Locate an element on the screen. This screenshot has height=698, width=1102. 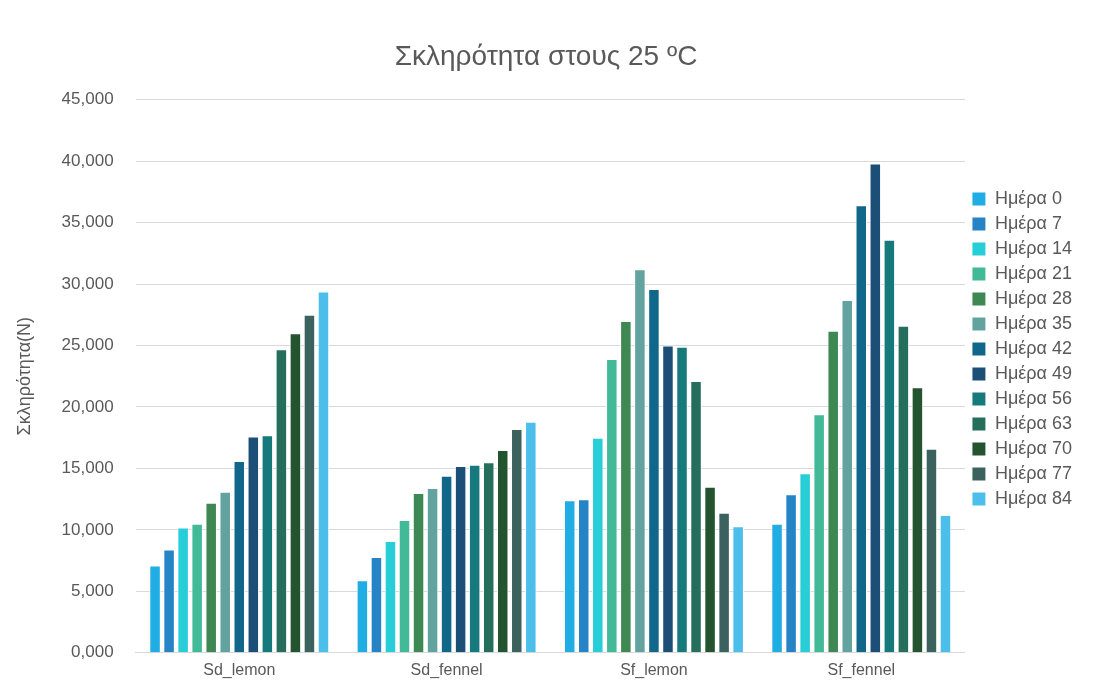
y-tick-label: 20,000 is located at coordinates (87, 406).